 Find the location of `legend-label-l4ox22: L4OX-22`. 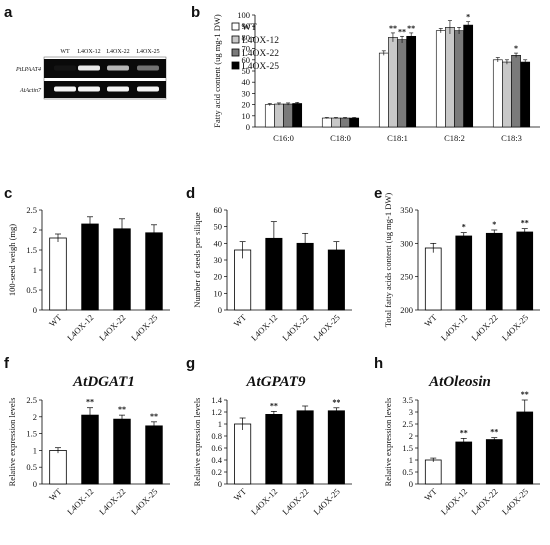

legend-label-l4ox22: L4OX-22 is located at coordinates (260, 54).